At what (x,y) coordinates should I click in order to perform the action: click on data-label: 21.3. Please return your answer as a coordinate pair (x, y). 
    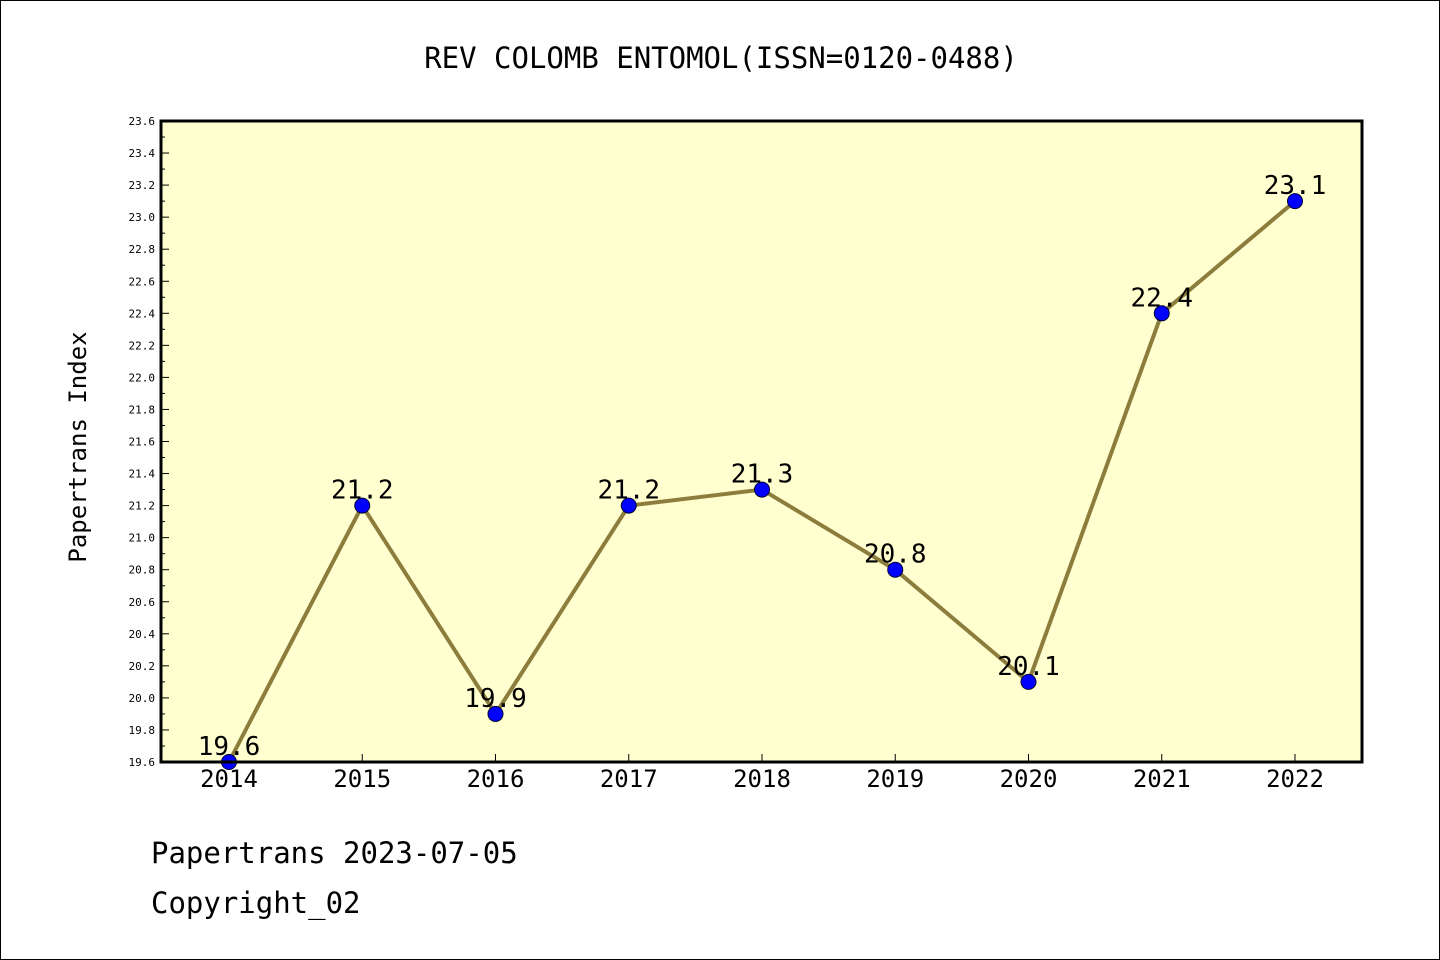
    Looking at the image, I should click on (762, 475).